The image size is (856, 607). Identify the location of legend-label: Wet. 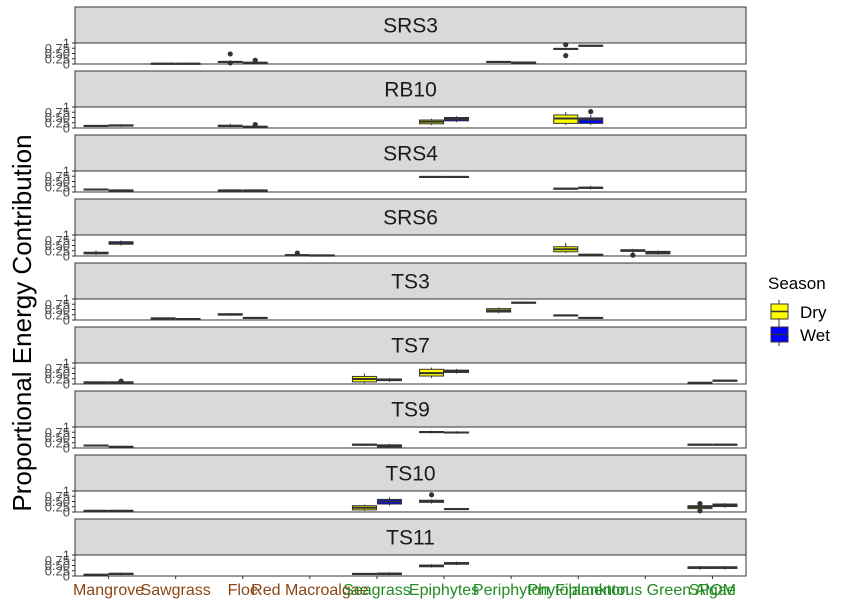
(815, 335).